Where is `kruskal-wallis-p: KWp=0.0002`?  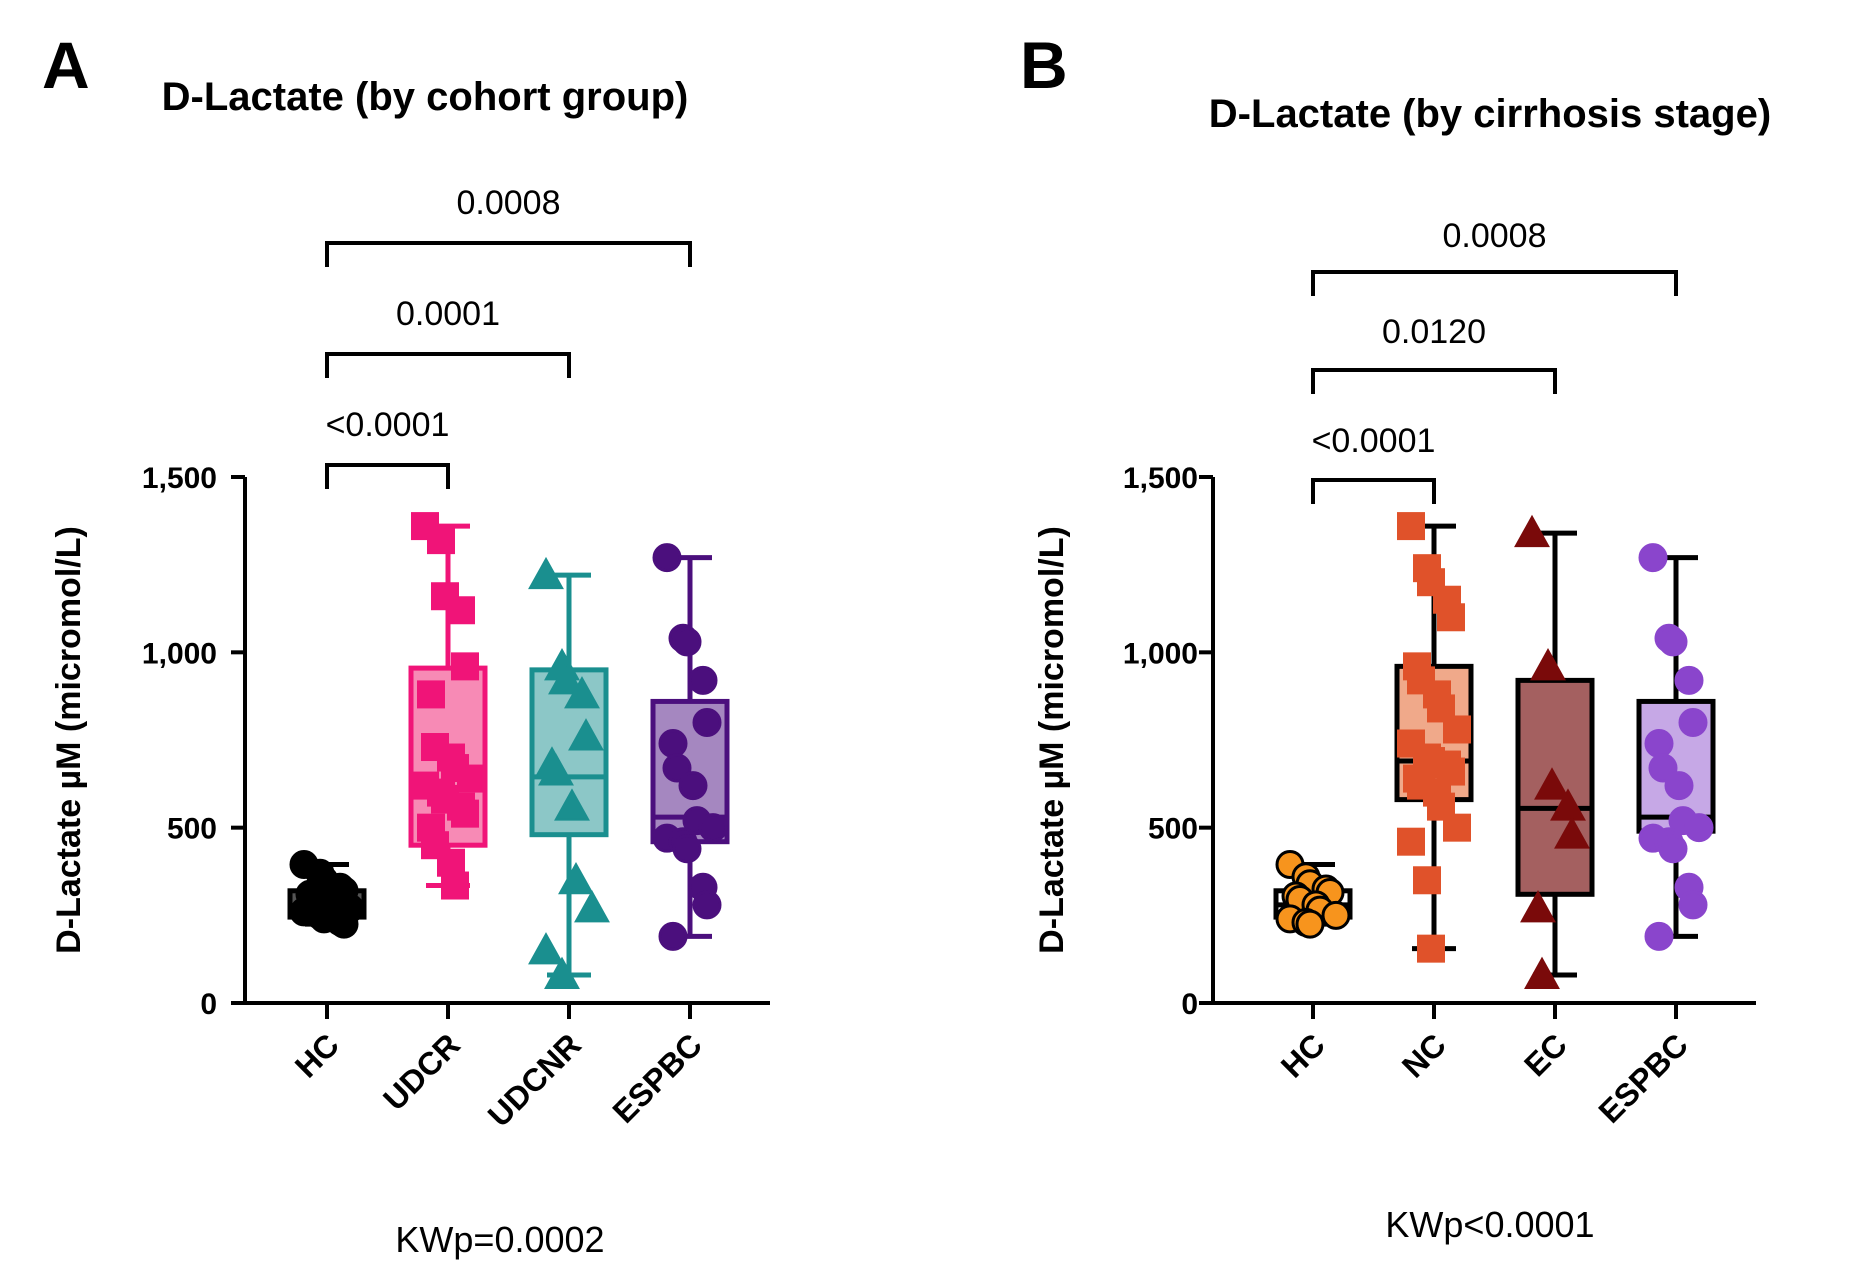
kruskal-wallis-p: KWp=0.0002 is located at coordinates (499, 1239).